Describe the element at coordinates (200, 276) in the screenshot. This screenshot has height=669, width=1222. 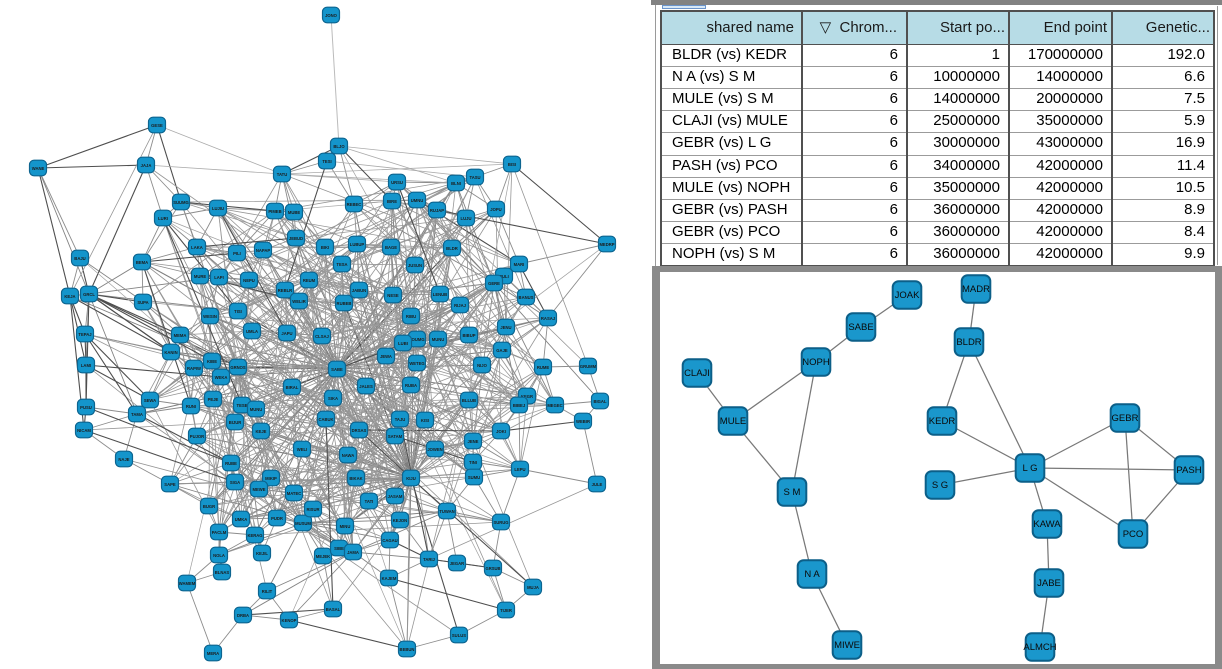
I see `svg-text: MURE` at that location.